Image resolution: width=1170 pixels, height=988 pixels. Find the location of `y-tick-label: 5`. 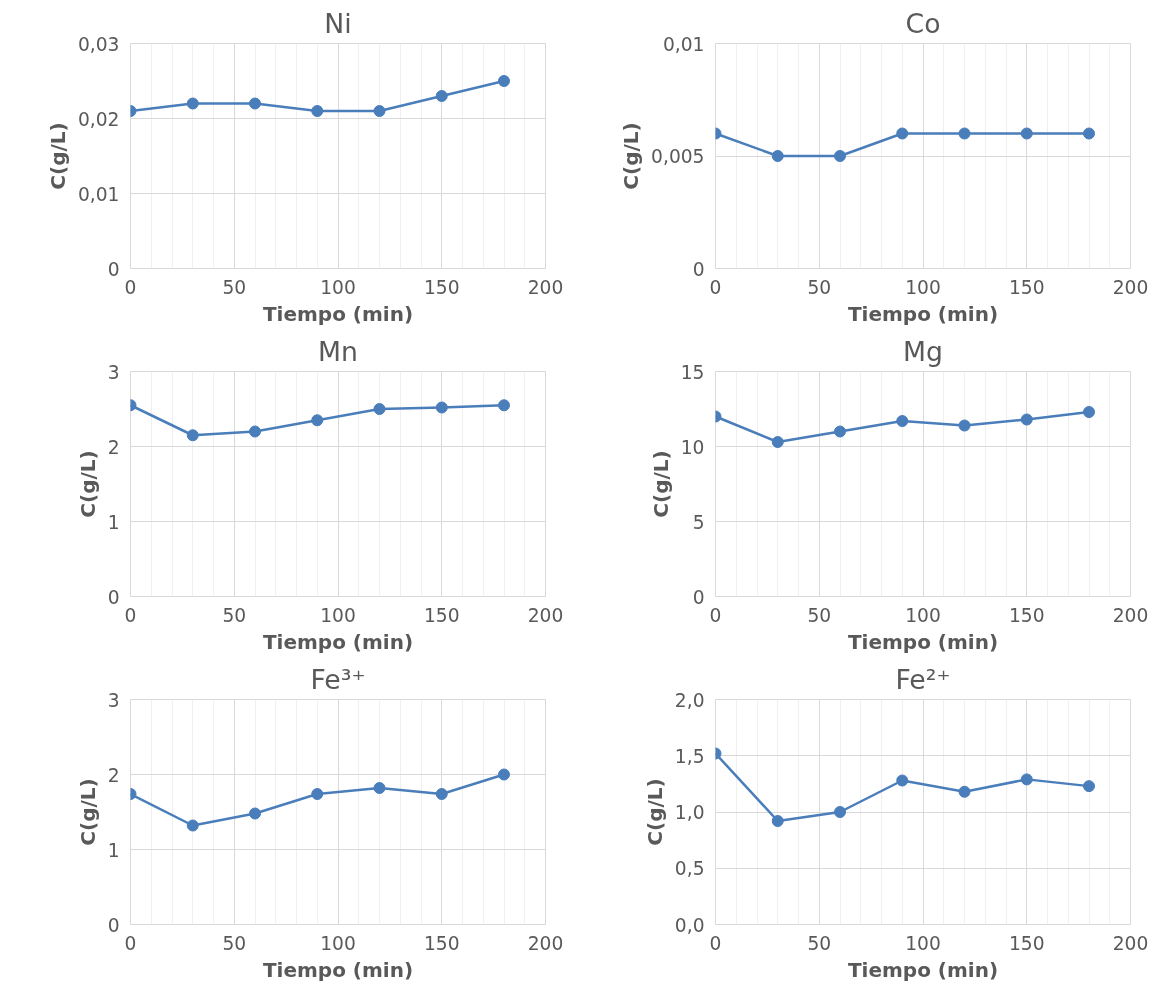

y-tick-label: 5 is located at coordinates (698, 522).